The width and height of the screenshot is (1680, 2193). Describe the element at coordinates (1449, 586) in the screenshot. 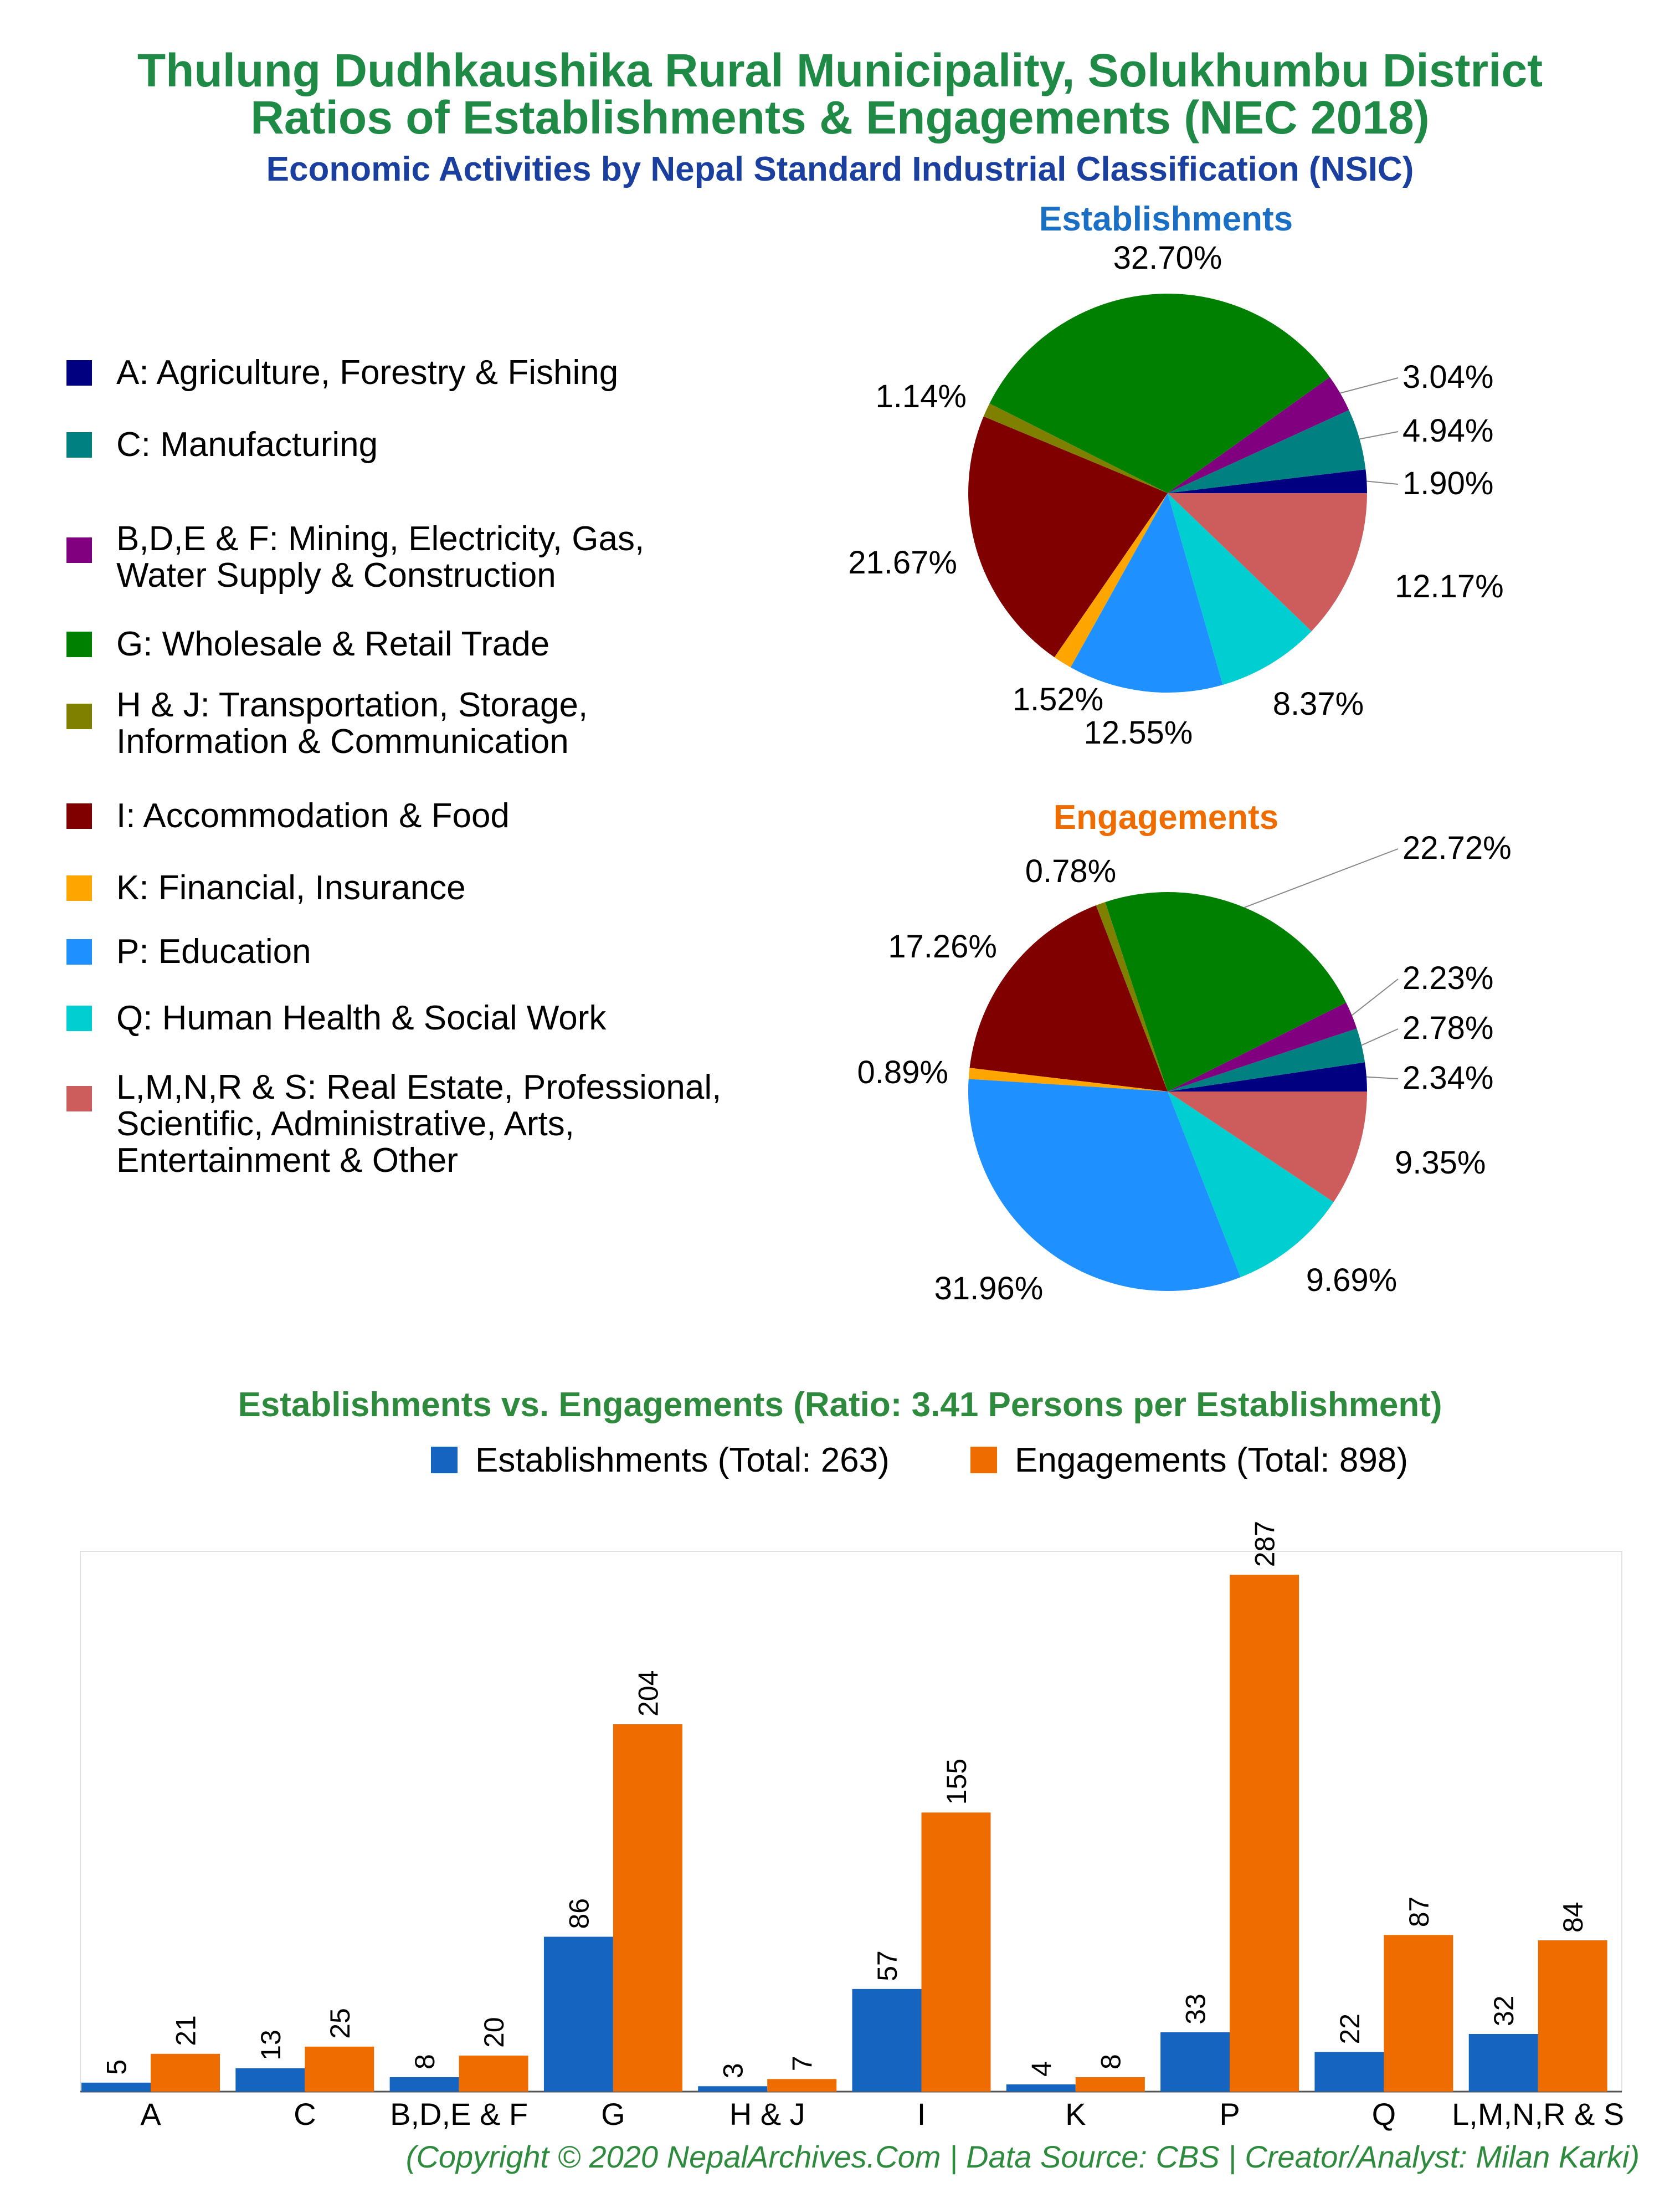

I see `establishments-pie-slice-label: 12.17%` at that location.